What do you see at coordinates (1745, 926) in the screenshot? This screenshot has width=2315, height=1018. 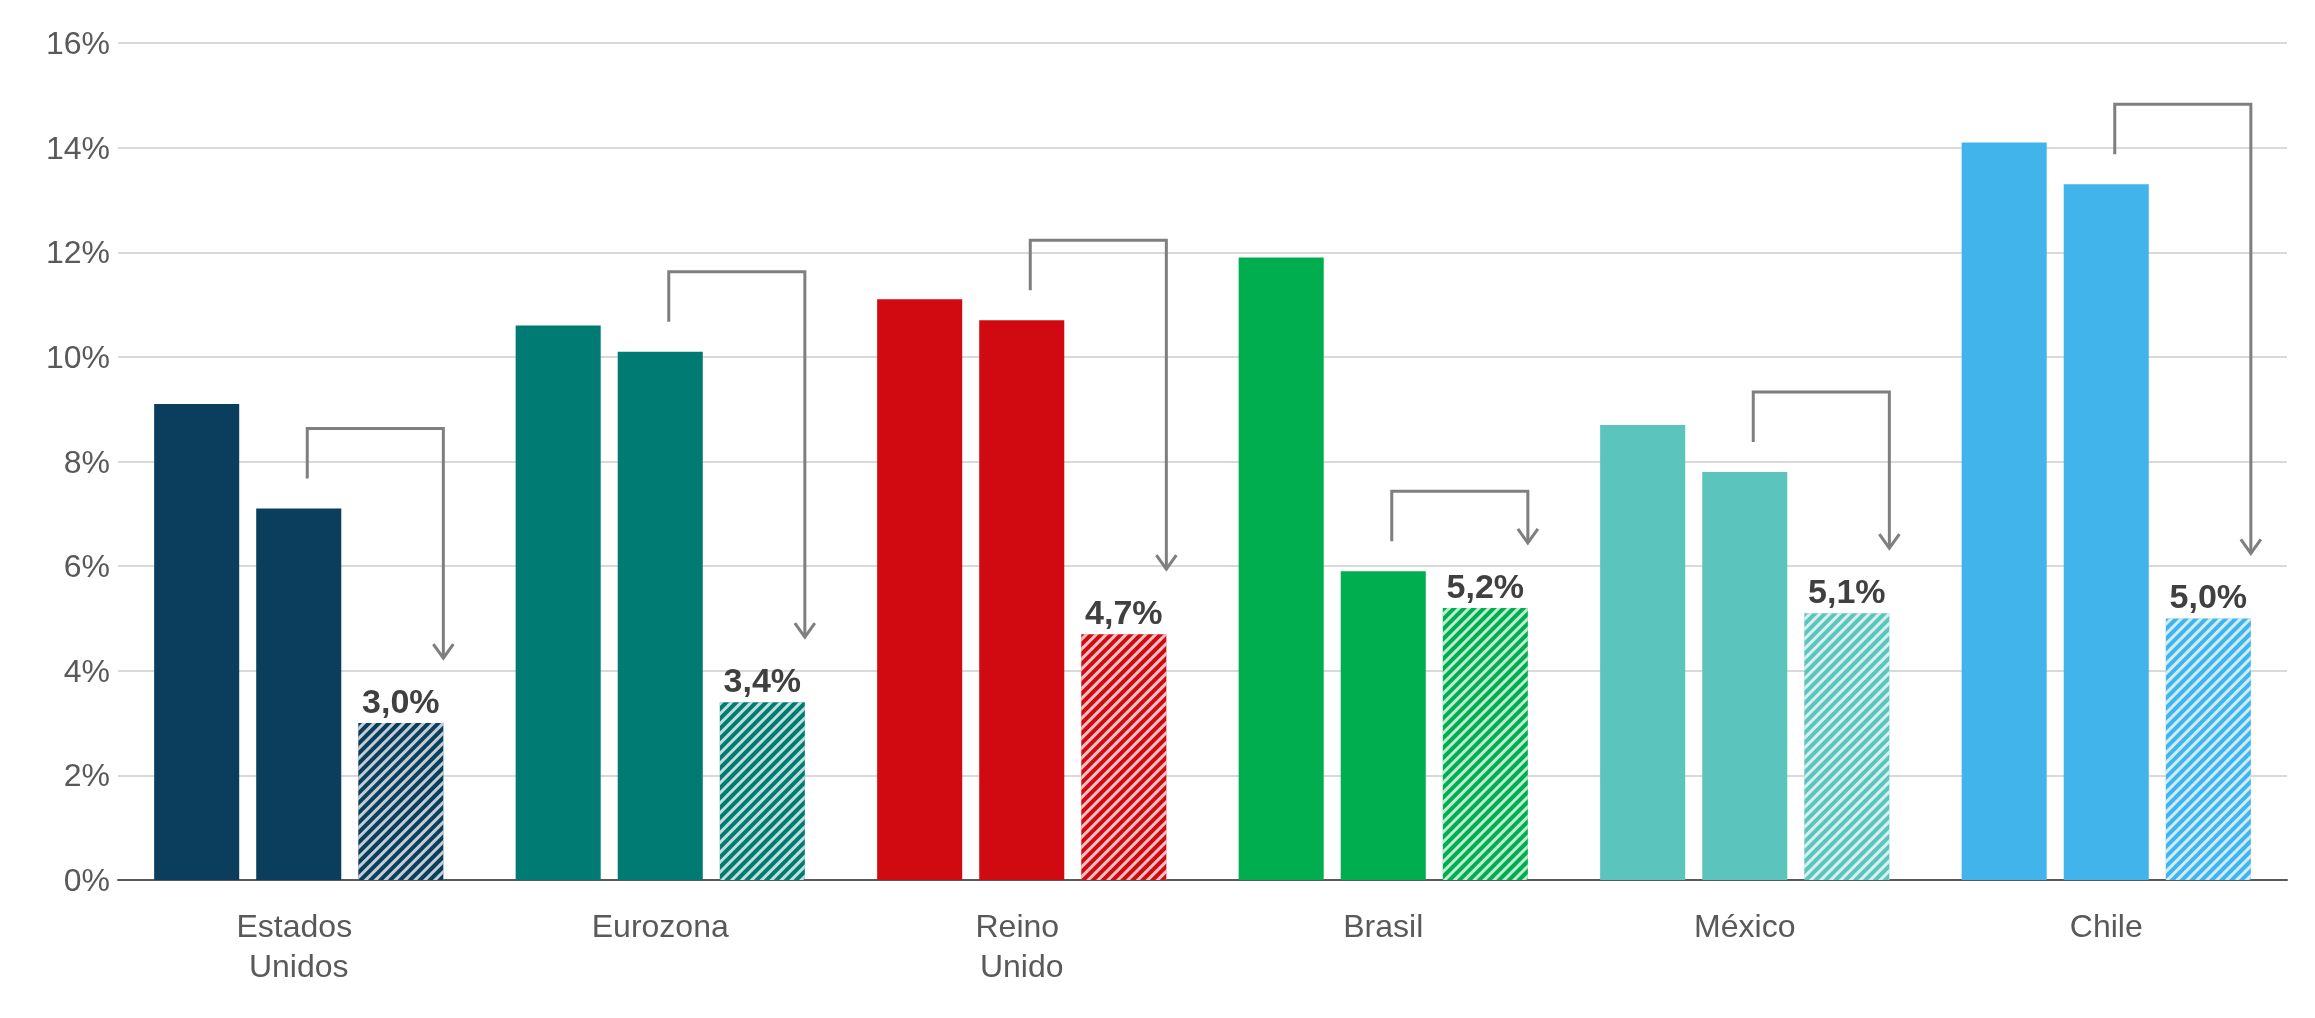 I see `x-tick-label: México` at bounding box center [1745, 926].